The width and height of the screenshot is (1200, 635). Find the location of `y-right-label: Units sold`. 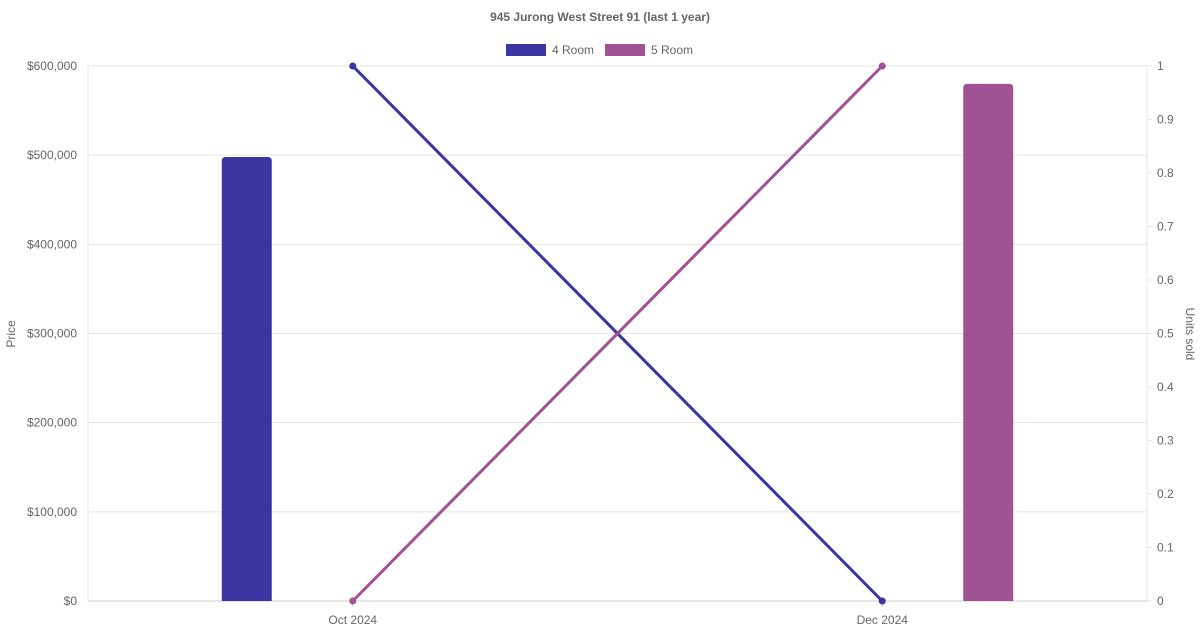

y-right-label: Units sold is located at coordinates (1190, 334).